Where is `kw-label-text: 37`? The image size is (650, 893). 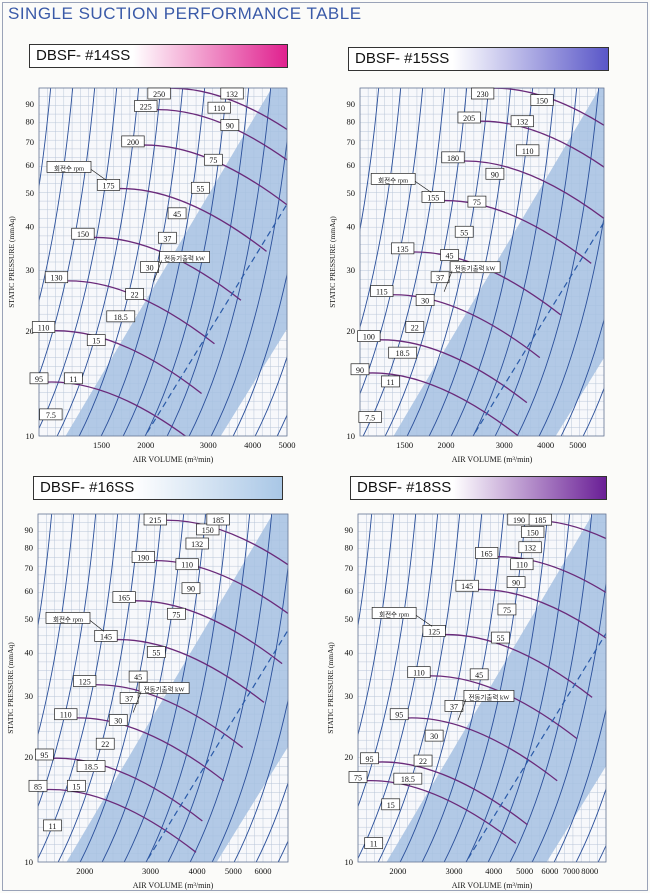
kw-label-text: 37 is located at coordinates (129, 699).